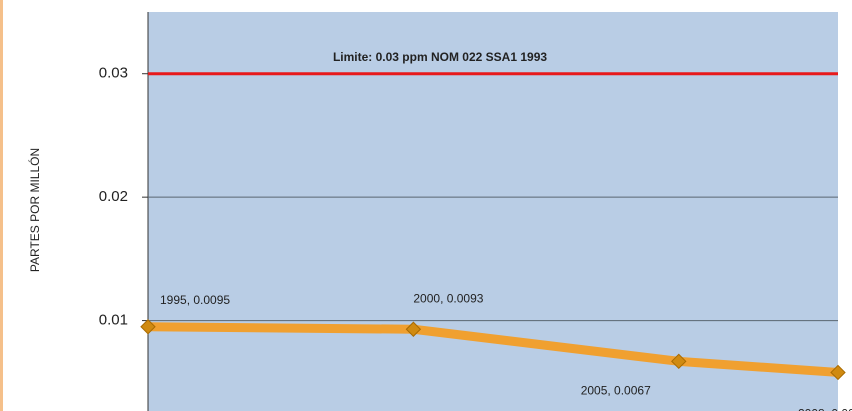  Describe the element at coordinates (616, 391) in the screenshot. I see `data-label: 2005, 0.0067` at that location.